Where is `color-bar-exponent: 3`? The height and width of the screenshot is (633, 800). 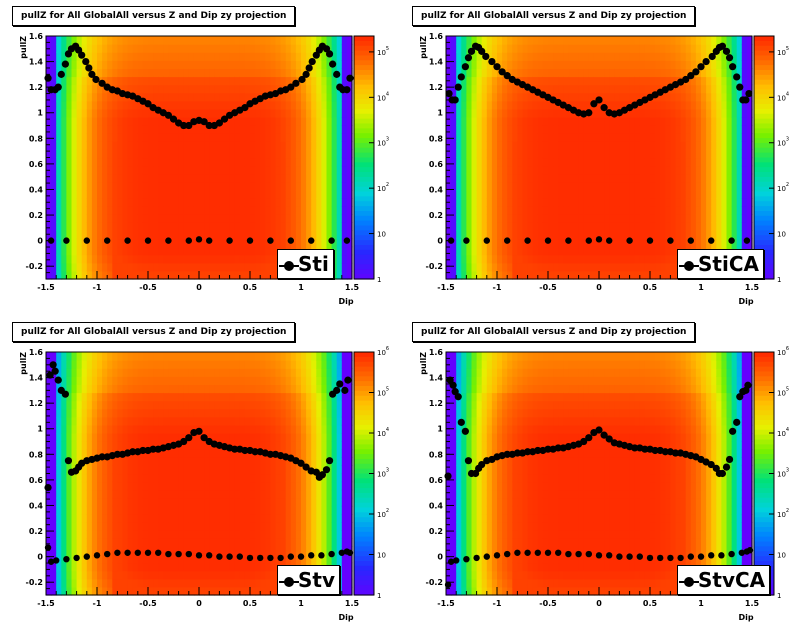
color-bar-exponent: 3 is located at coordinates (387, 140).